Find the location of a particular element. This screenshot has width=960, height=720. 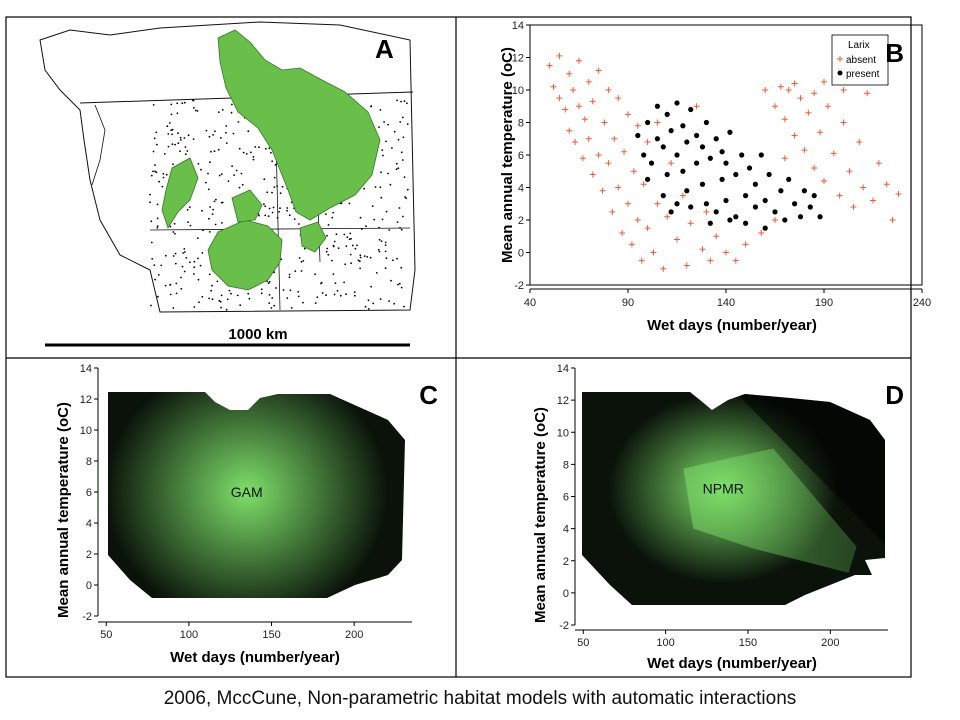

data-points is located at coordinates (724, 162).